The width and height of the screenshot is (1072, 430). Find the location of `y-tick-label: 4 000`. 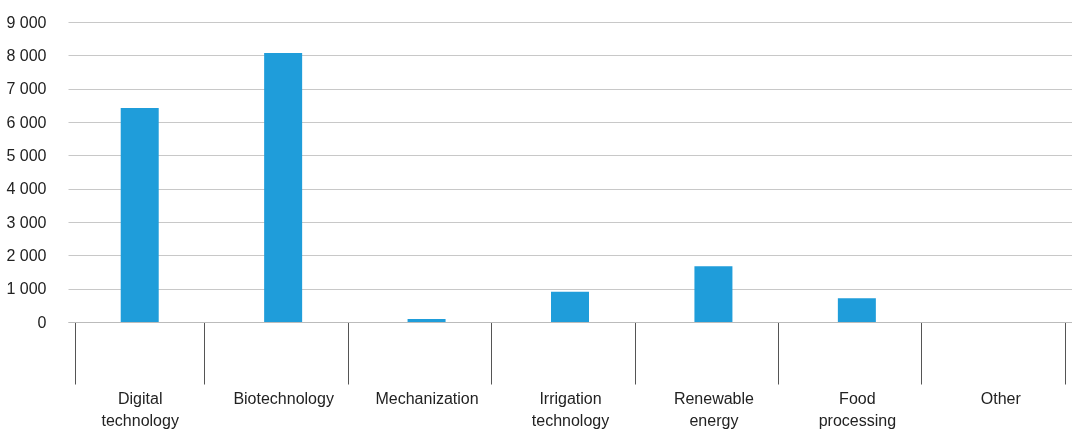

y-tick-label: 4 000 is located at coordinates (26, 189).